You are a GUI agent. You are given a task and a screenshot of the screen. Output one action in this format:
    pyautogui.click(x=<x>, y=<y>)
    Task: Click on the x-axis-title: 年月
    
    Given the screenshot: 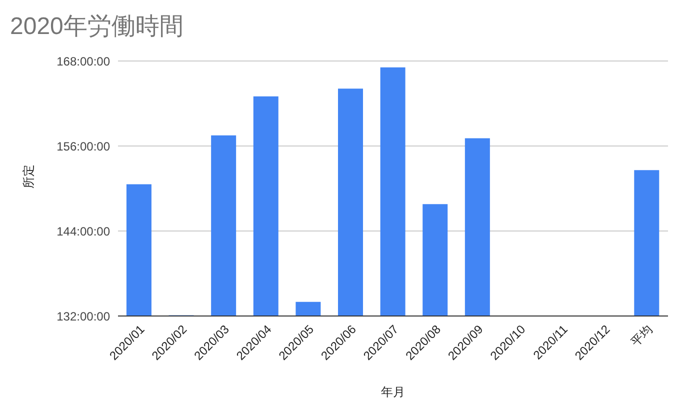 What is the action you would take?
    pyautogui.click(x=393, y=392)
    